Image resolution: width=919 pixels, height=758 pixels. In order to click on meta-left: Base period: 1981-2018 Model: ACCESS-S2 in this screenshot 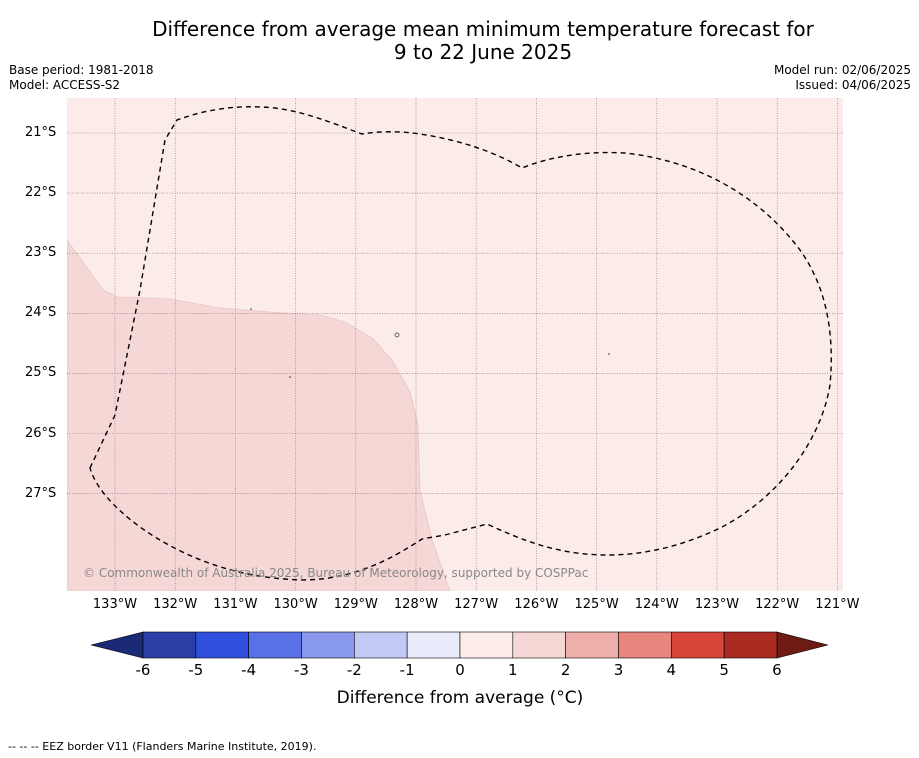, I will do `click(81, 78)`.